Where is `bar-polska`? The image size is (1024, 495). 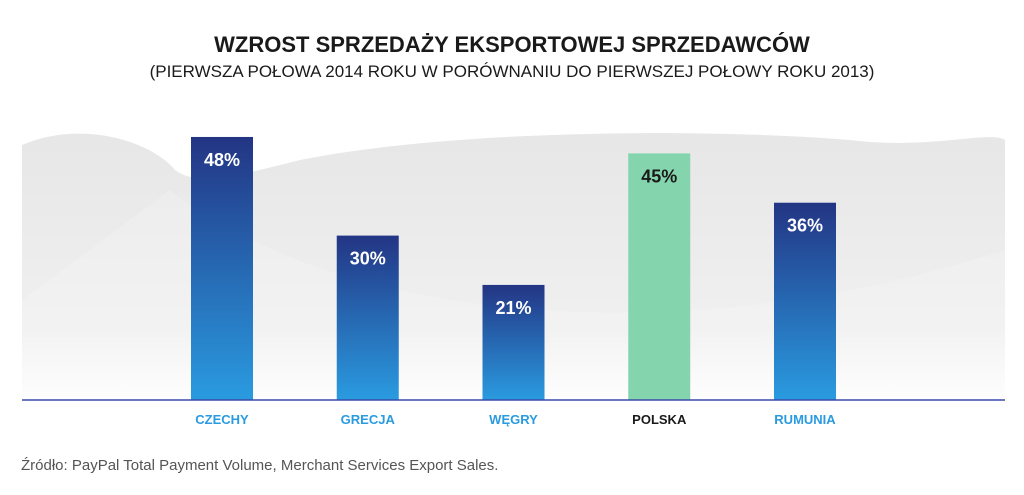
bar-polska is located at coordinates (659, 276).